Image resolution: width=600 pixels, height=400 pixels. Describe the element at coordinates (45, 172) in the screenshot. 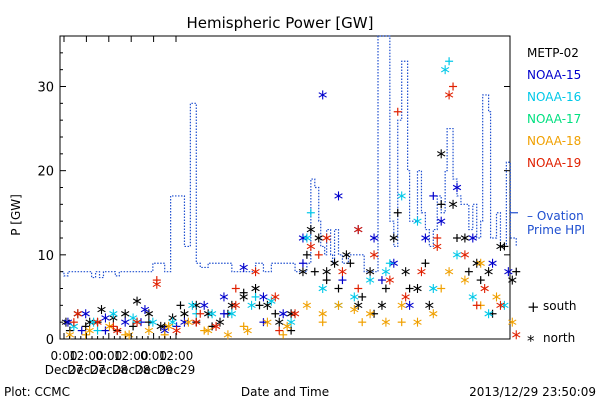

I see `y-tick-label: 20` at that location.